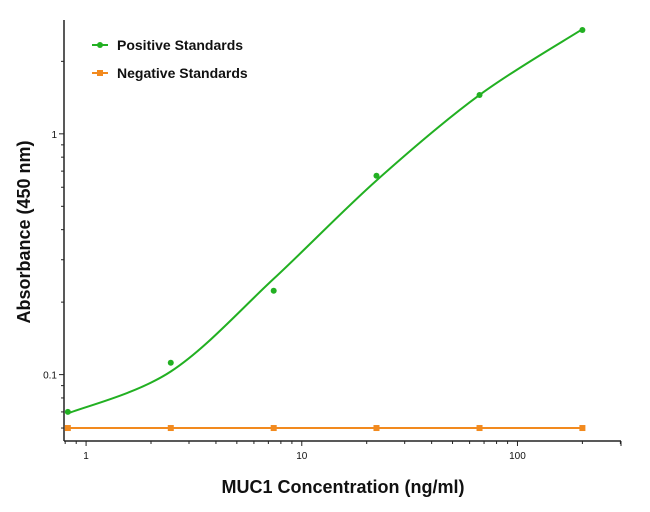 The width and height of the screenshot is (650, 512). Describe the element at coordinates (170, 59) in the screenshot. I see `legend: Positive Standards Negative Standards` at that location.